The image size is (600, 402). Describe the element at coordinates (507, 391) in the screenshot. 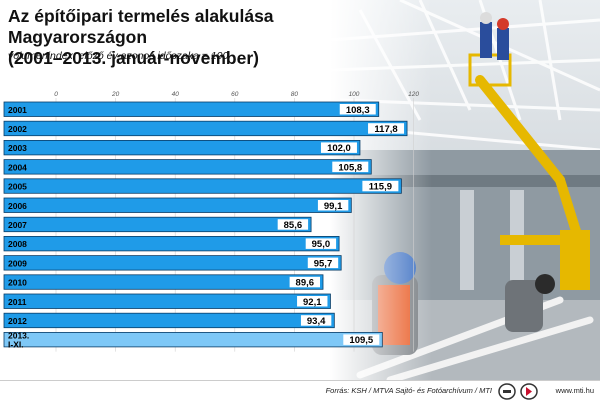

I see `mti-logo-icon` at that location.